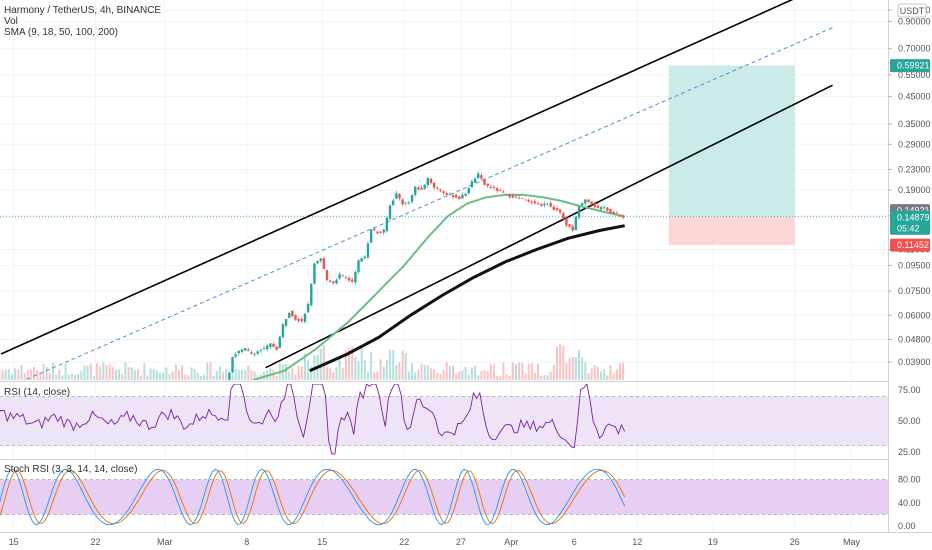  Describe the element at coordinates (37, 392) in the screenshot. I see `rsi-title: RSI (14, close)` at that location.